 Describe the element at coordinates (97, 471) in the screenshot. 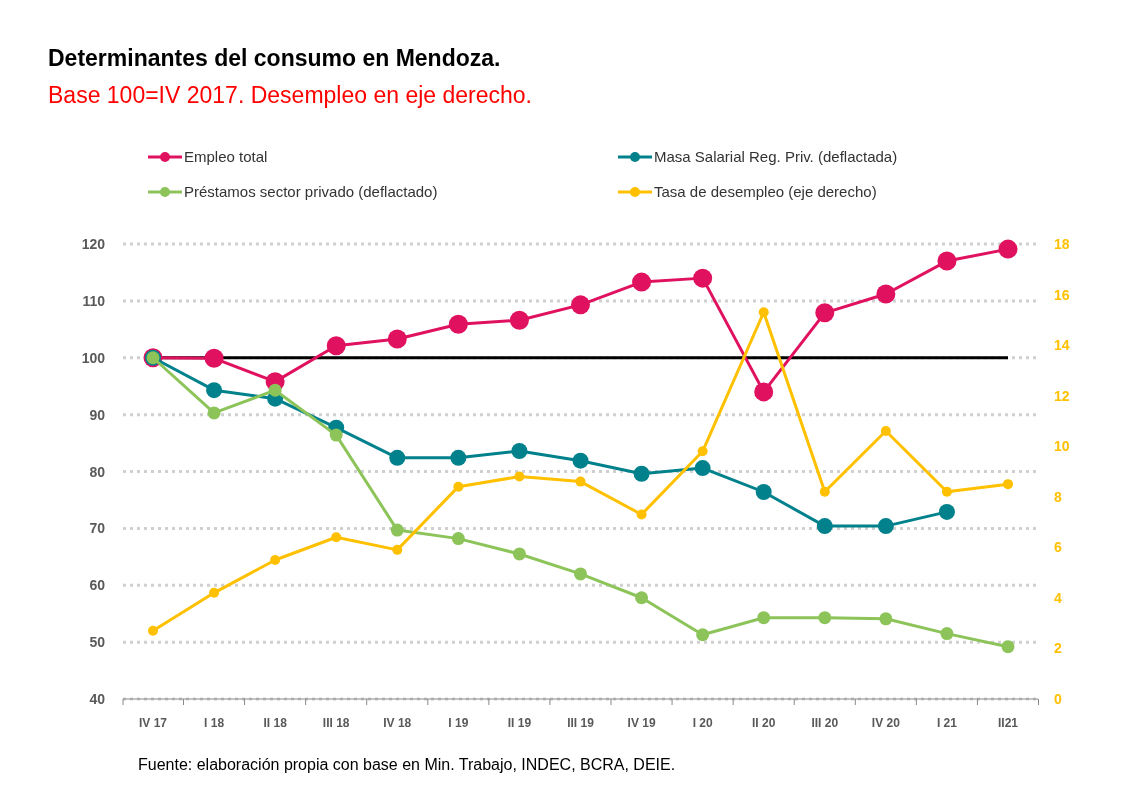

I see `y-tick-label: 80` at that location.